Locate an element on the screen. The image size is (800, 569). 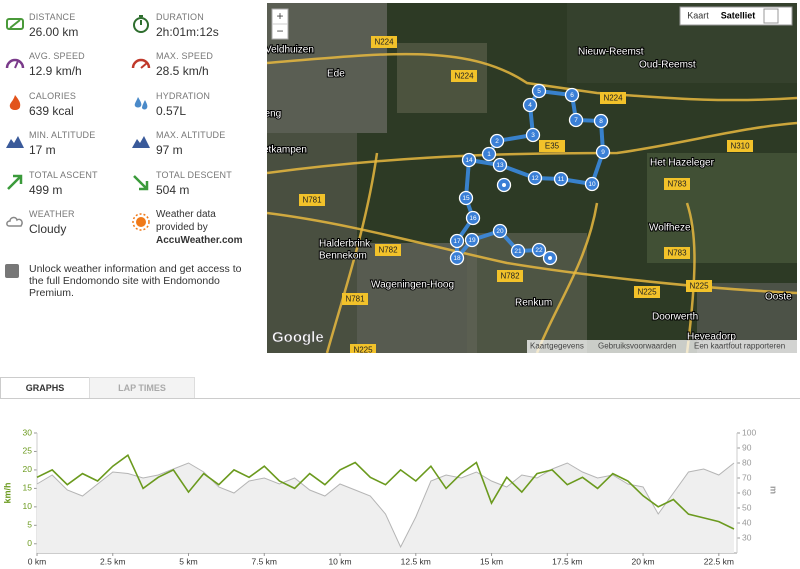
map-area is located at coordinates (722, 208).